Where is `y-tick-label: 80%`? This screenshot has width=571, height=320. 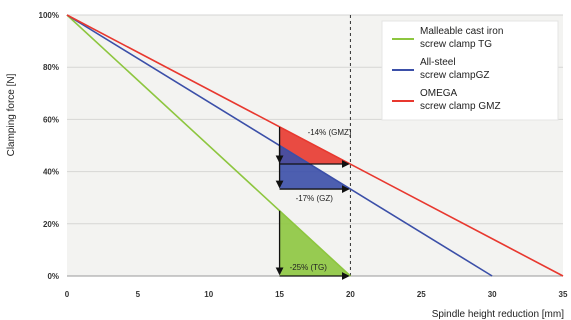
y-tick-label: 80% is located at coordinates (51, 67).